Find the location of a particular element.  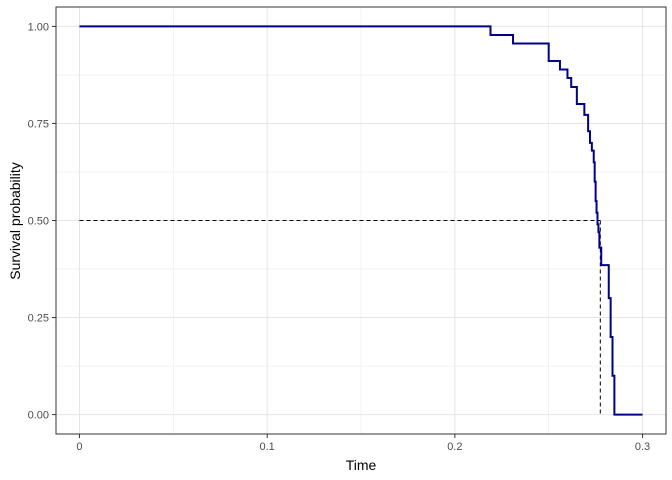

y-axis-title: Survival probability is located at coordinates (15, 221).